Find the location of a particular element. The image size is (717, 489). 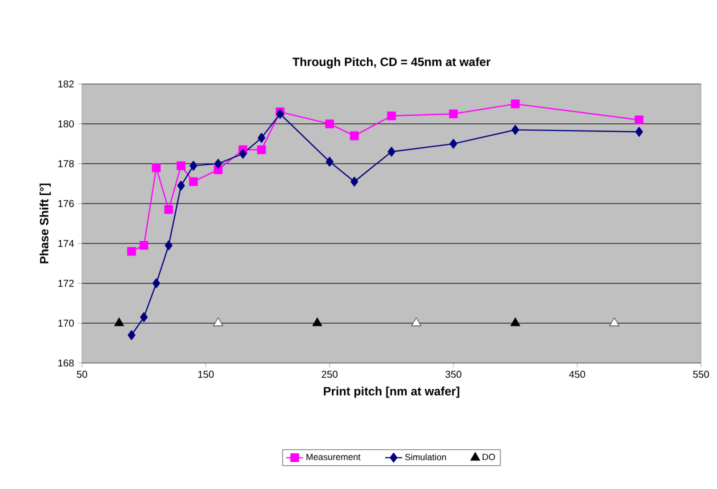

y-tick-label: 168 is located at coordinates (66, 363).